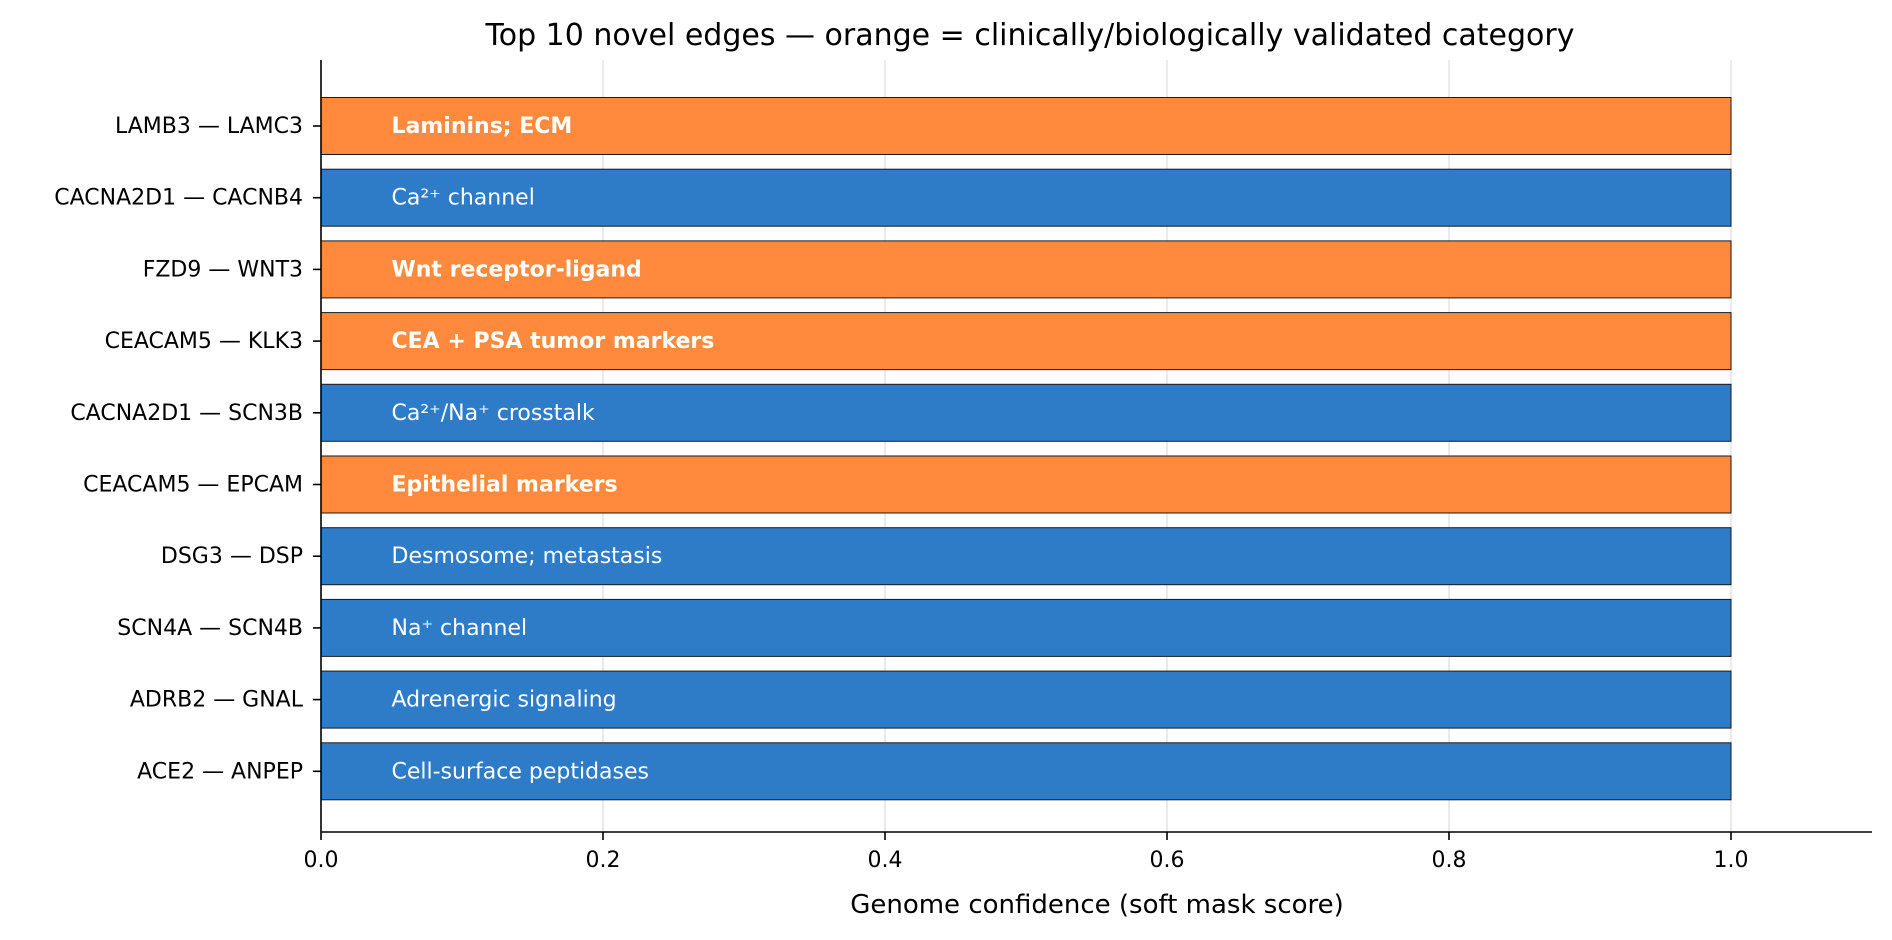 Image resolution: width=1892 pixels, height=940 pixels. What do you see at coordinates (193, 485) in the screenshot?
I see `y-tick-label: CEACAM5 — EPCAM` at bounding box center [193, 485].